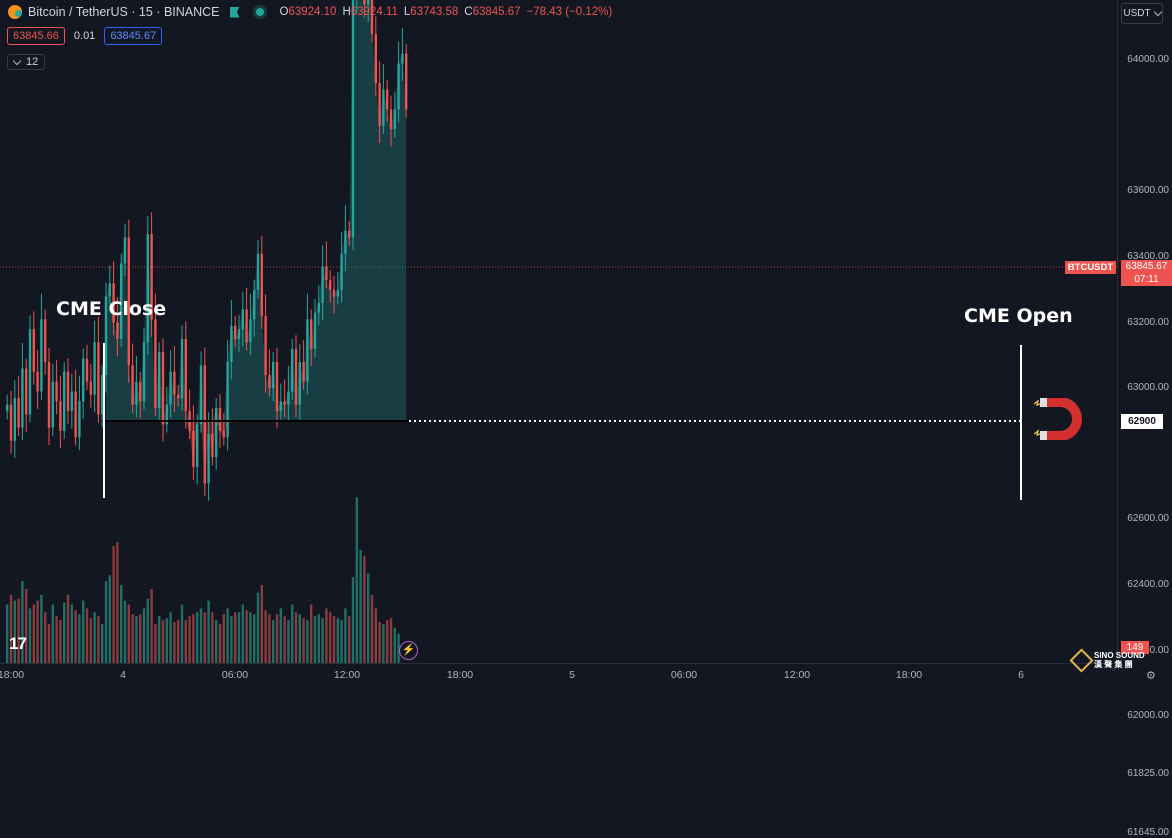 This screenshot has width=1172, height=838. I want to click on current-price-value: 63845.67, so click(1146, 266).